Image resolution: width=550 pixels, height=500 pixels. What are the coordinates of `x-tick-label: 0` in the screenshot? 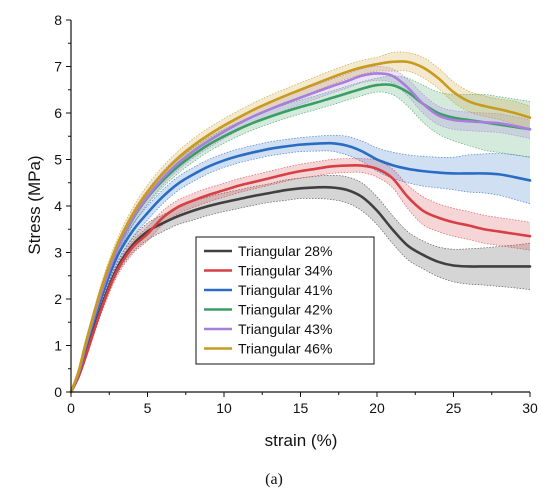 It's located at (71, 408).